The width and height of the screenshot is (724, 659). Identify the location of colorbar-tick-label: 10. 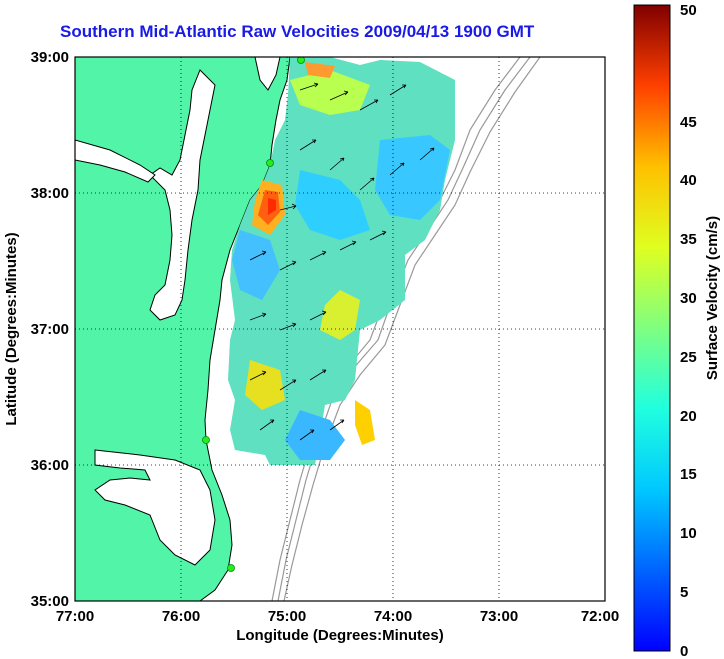
(688, 533).